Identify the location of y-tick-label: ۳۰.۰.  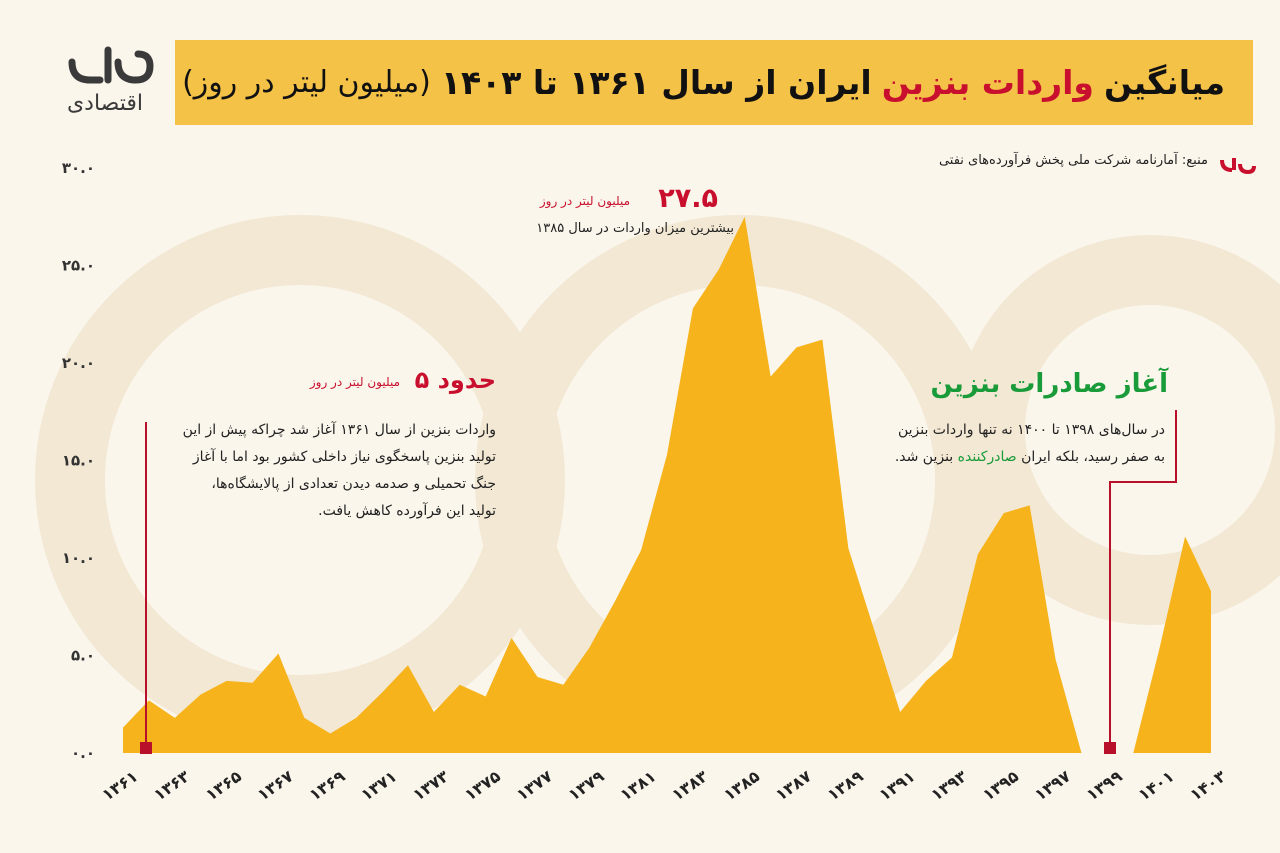
(78, 168).